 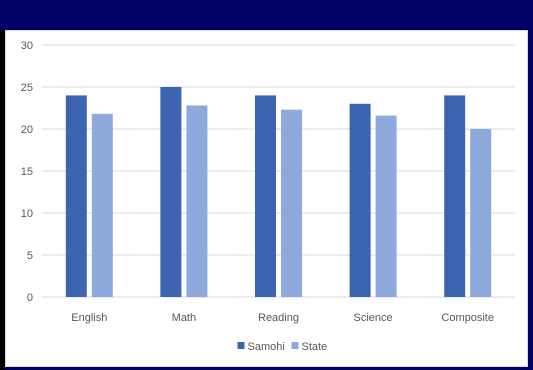 What do you see at coordinates (89, 318) in the screenshot?
I see `x-tick-label: English` at bounding box center [89, 318].